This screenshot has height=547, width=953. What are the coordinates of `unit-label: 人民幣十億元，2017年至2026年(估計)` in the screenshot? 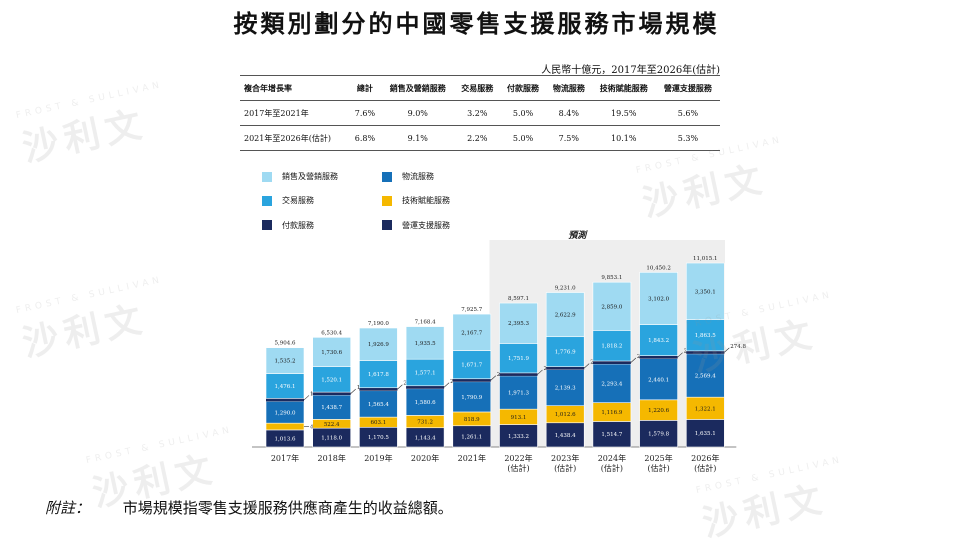 It's located at (630, 70).